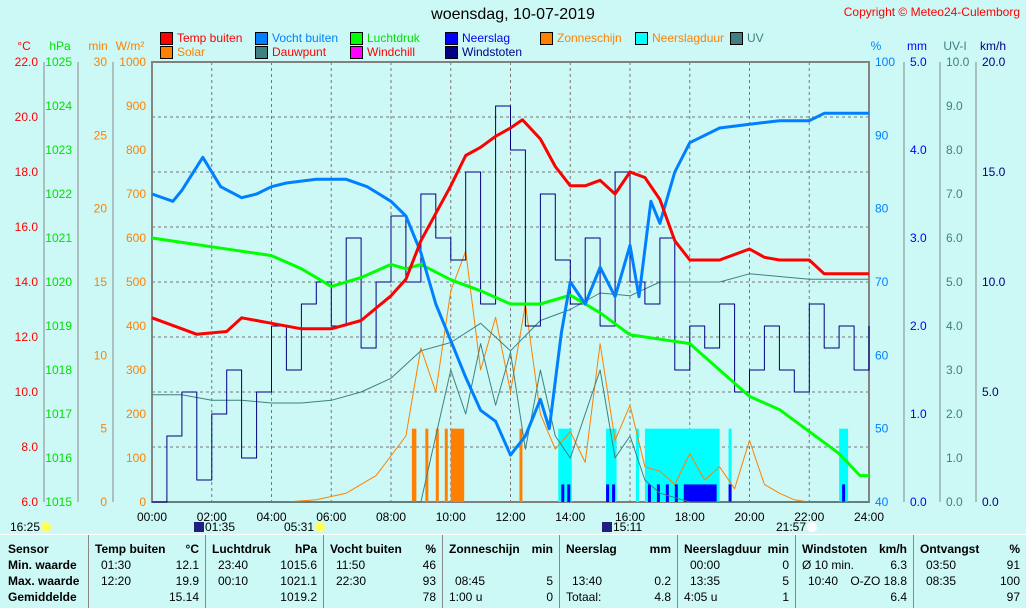 This screenshot has height=608, width=1026. What do you see at coordinates (1013, 597) in the screenshot?
I see `table-cell-value: 97` at bounding box center [1013, 597].